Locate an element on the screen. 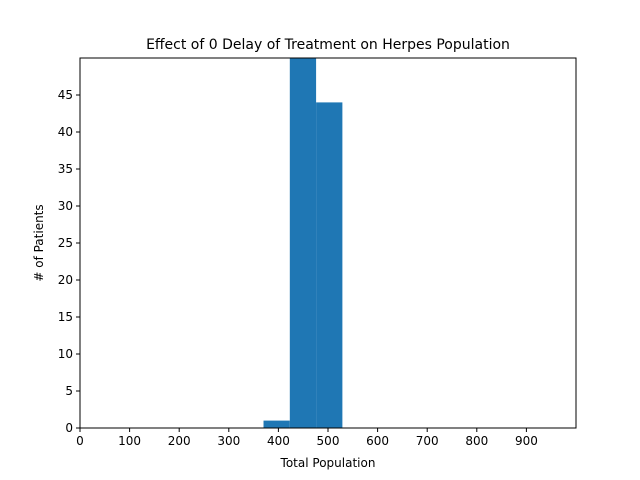 The width and height of the screenshot is (640, 480). y-tick-label: 15 is located at coordinates (65, 317).